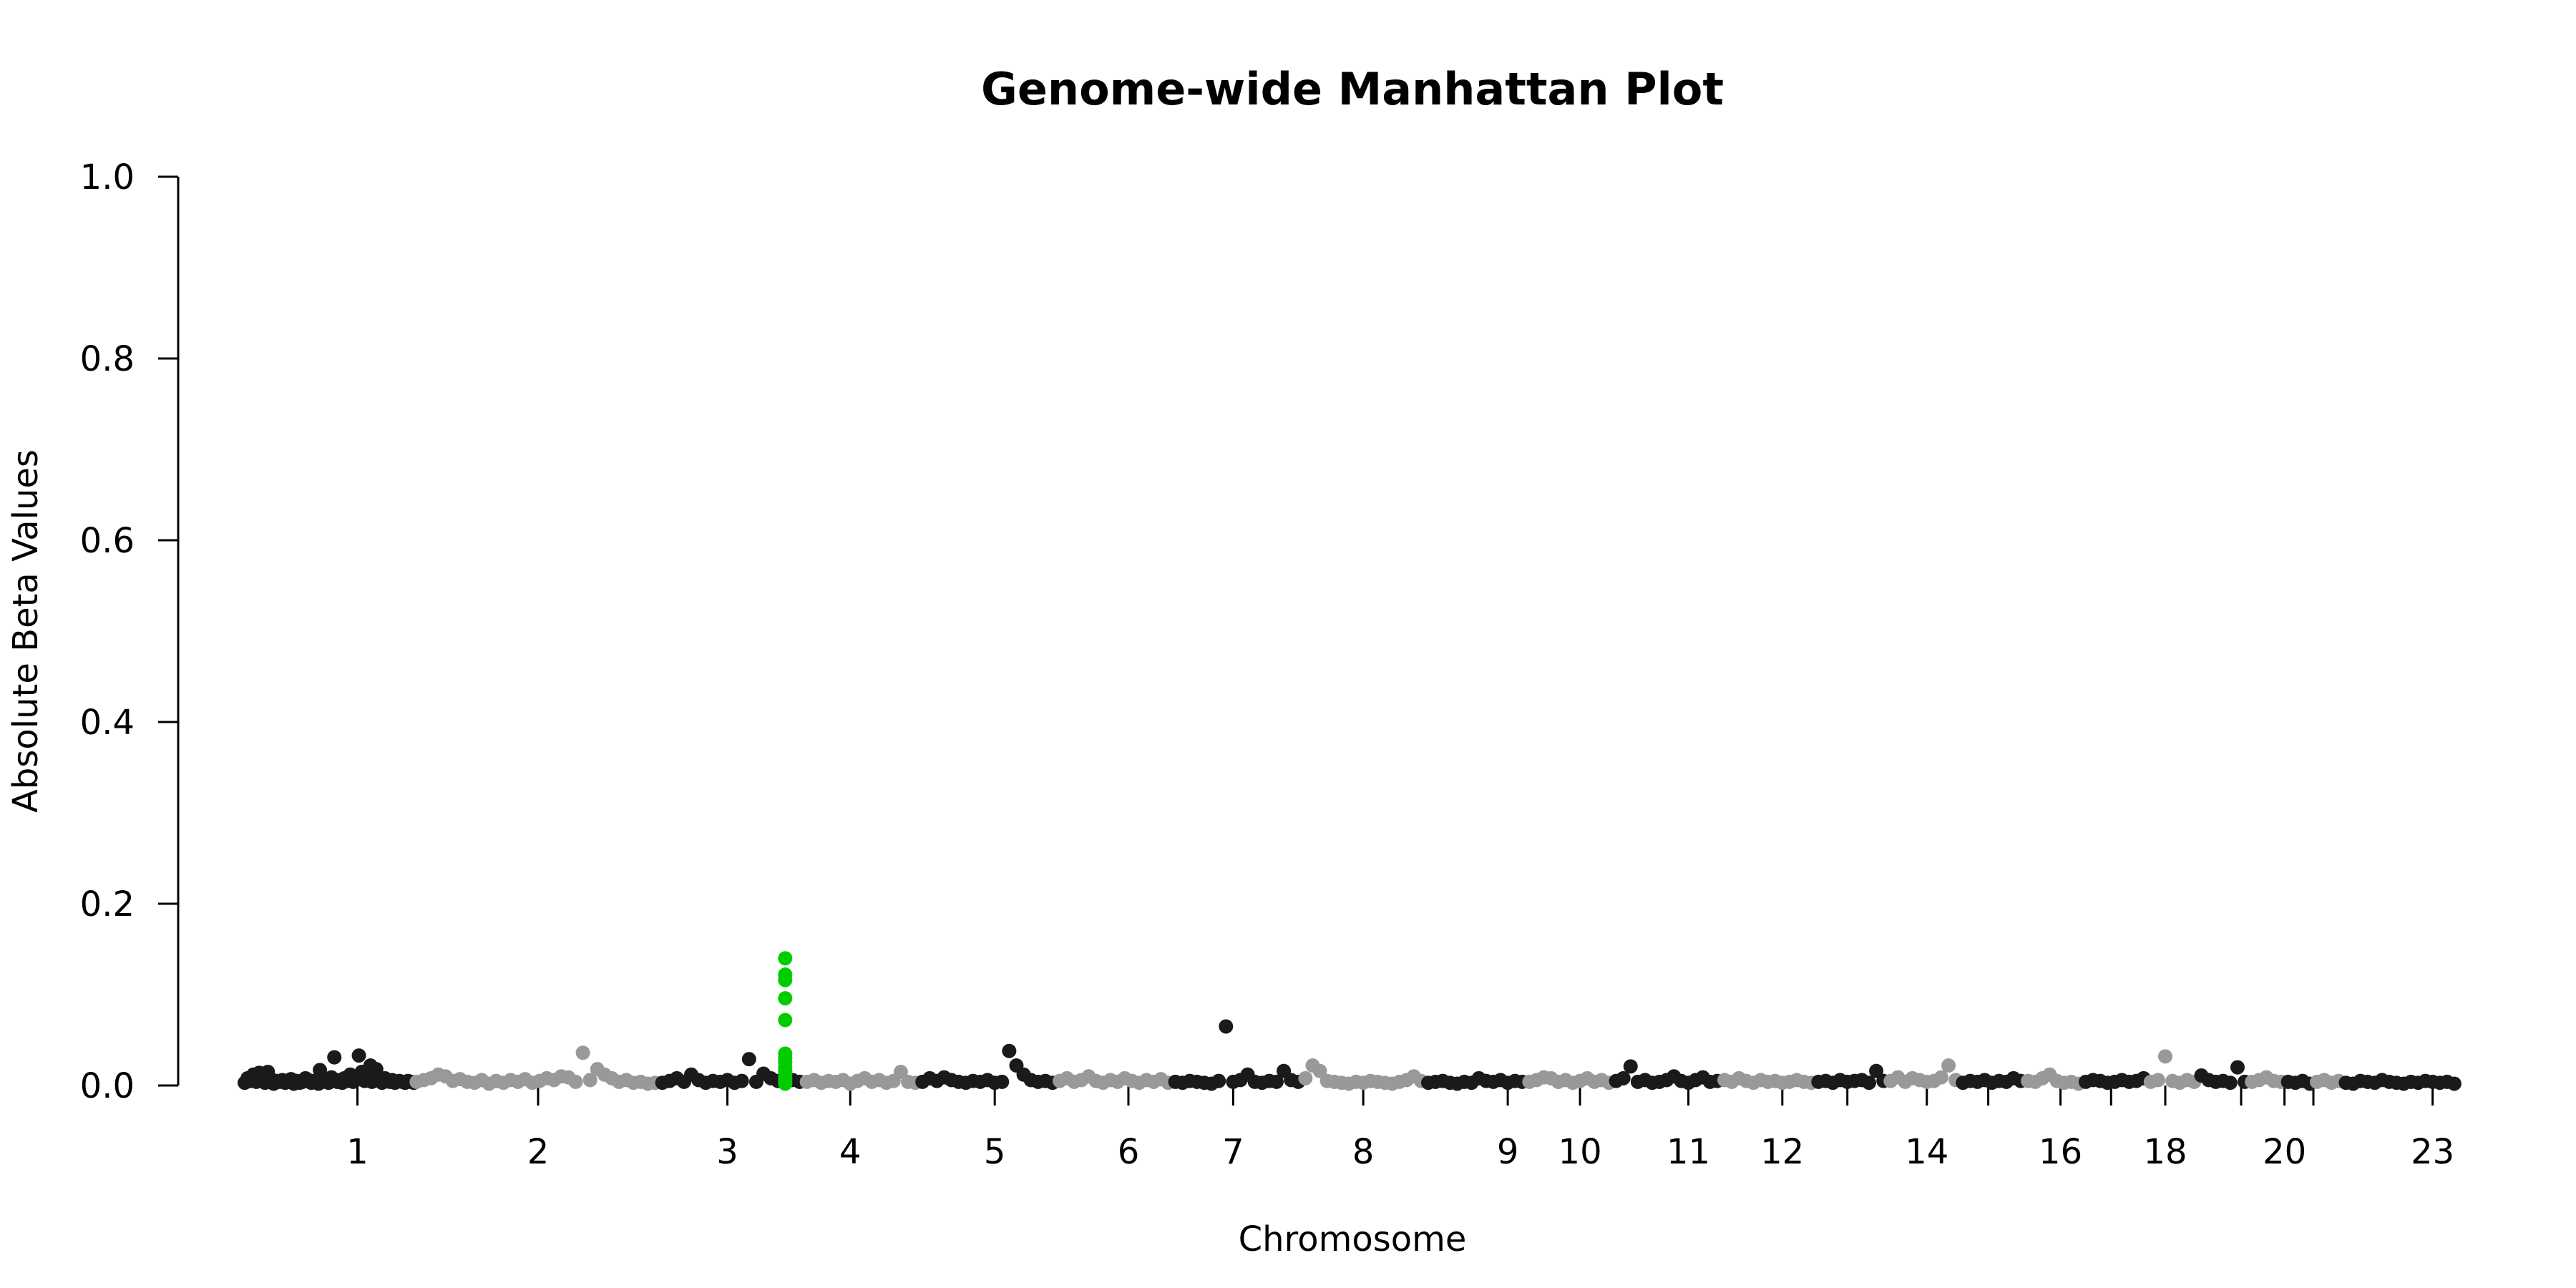  What do you see at coordinates (107, 904) in the screenshot?
I see `y-tick-label: 0.2` at bounding box center [107, 904].